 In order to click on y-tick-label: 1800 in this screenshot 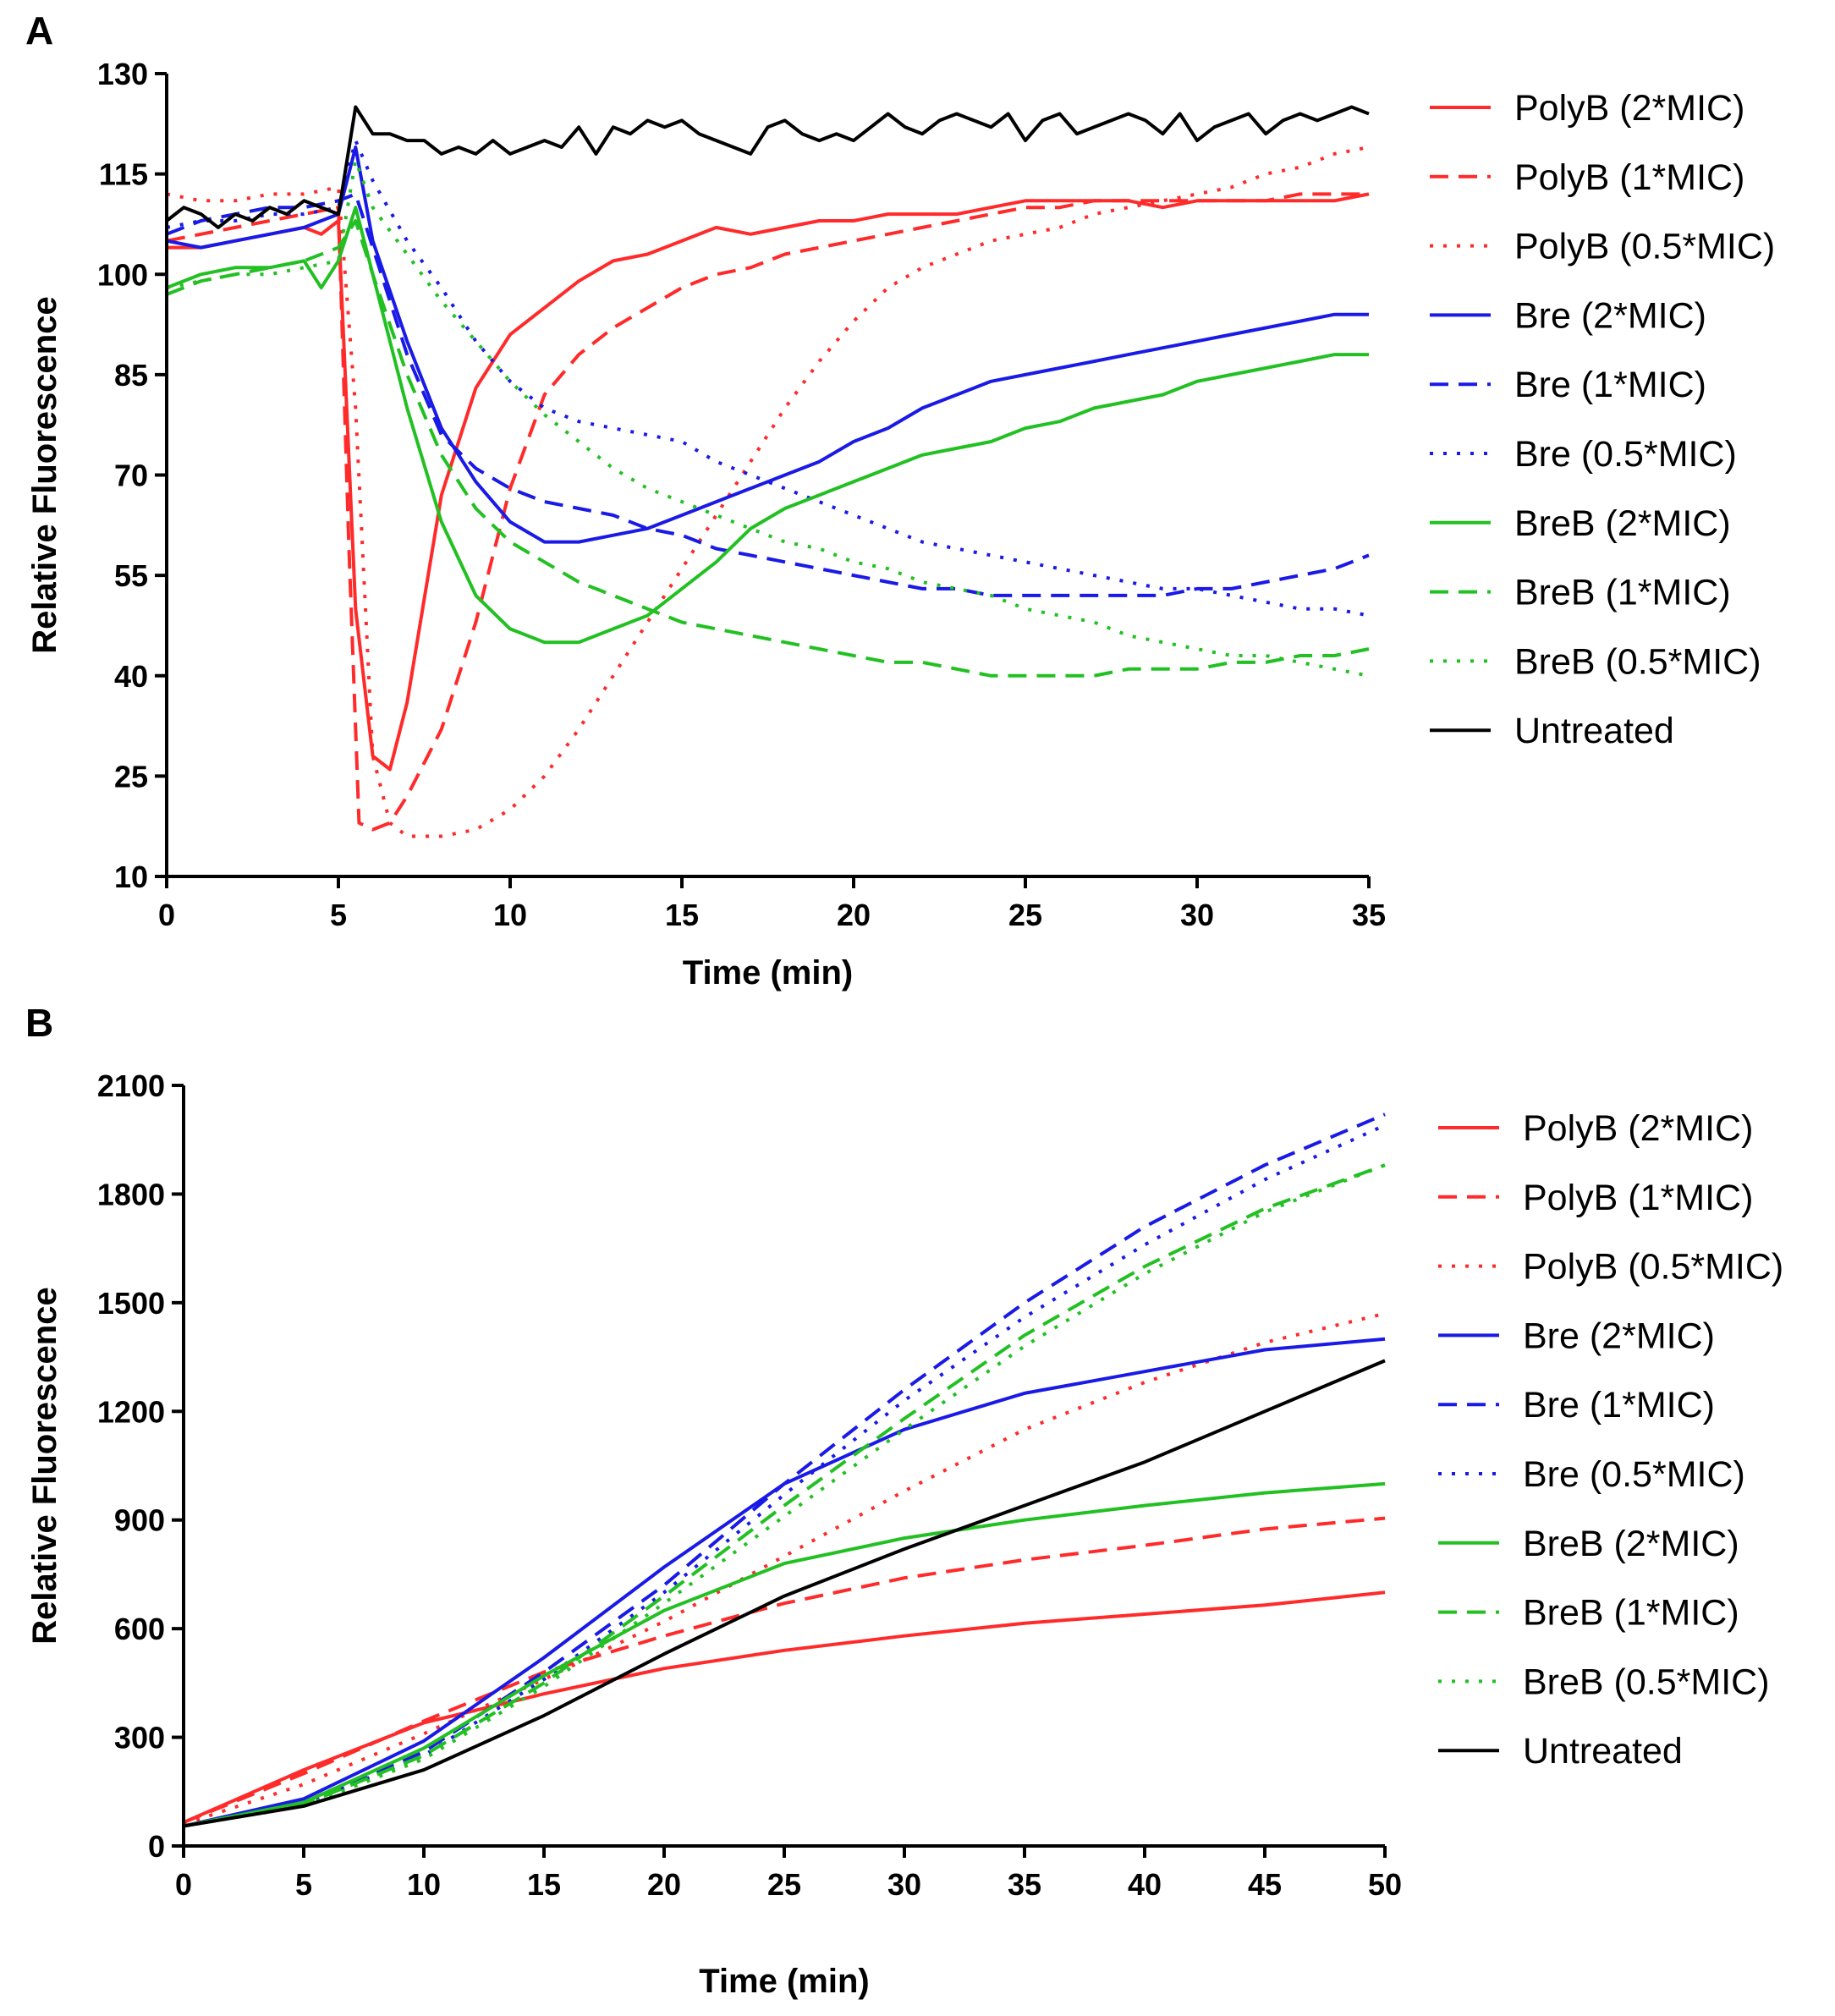, I will do `click(131, 1194)`.